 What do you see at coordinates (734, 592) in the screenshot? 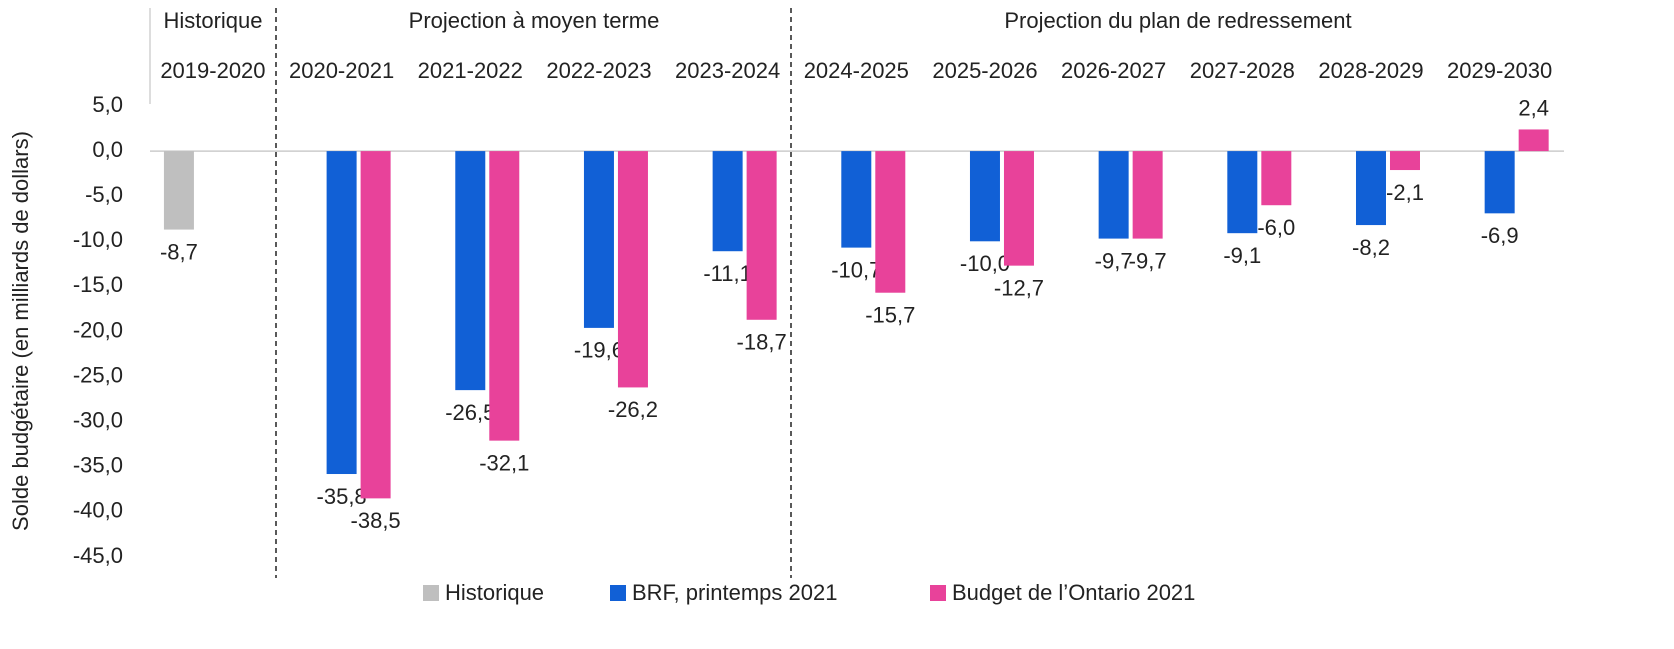
I see `legend-label: BRF, printemps 2021` at bounding box center [734, 592].